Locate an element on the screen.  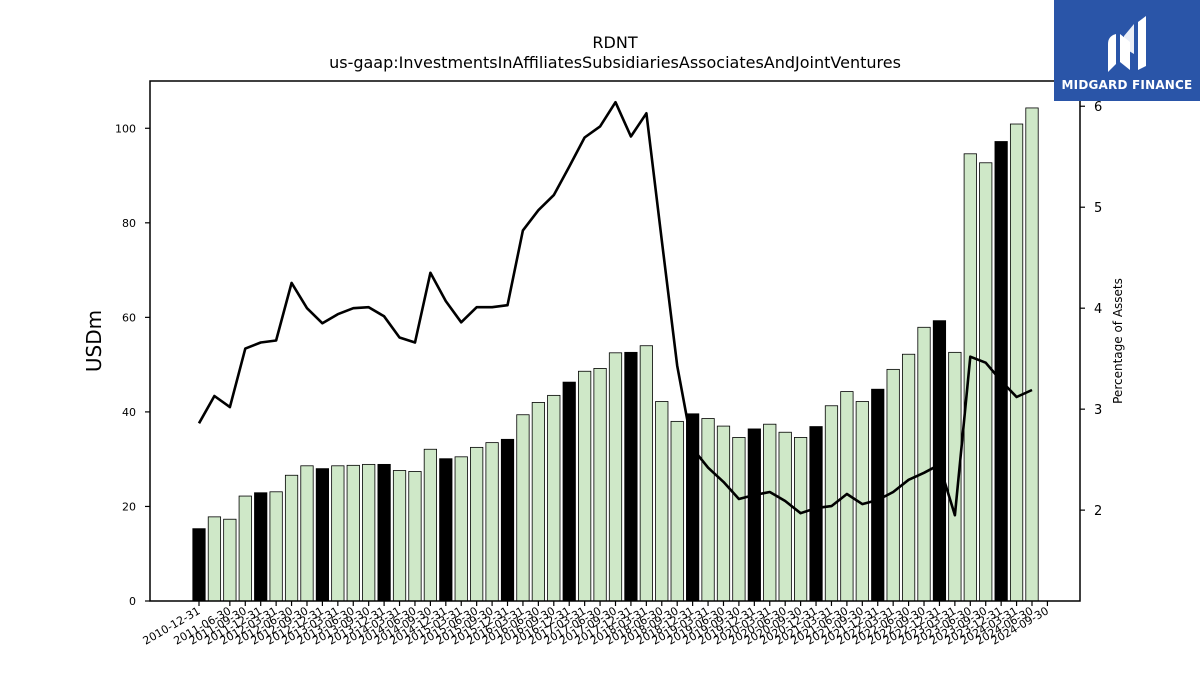
y-tick-label: 40 is located at coordinates (129, 412).